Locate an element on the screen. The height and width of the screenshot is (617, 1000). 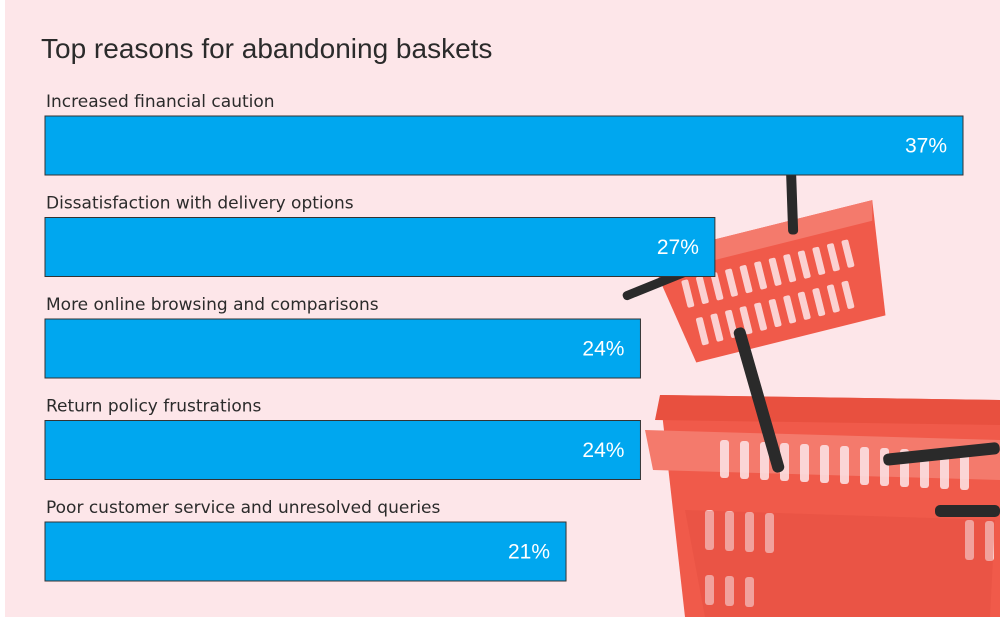
chart-title: Top reasons for abandoning baskets is located at coordinates (266, 48).